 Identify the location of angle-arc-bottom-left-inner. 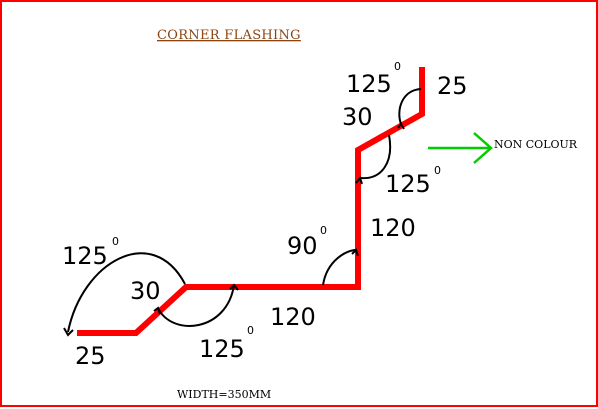
(196, 305).